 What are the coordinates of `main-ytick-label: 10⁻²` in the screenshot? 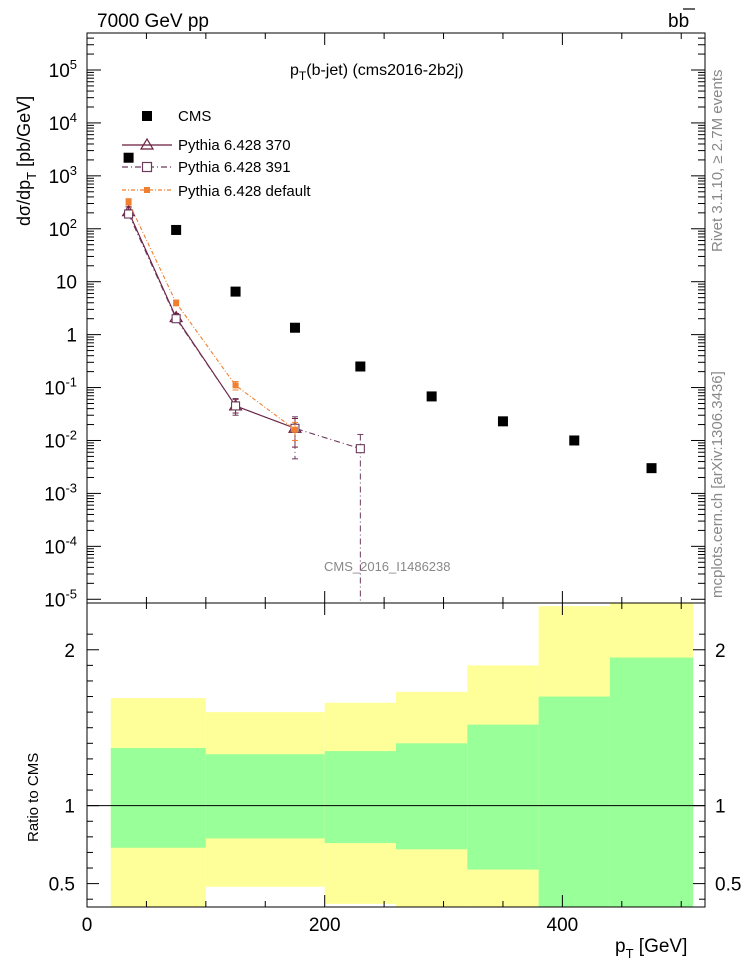 It's located at (60, 439).